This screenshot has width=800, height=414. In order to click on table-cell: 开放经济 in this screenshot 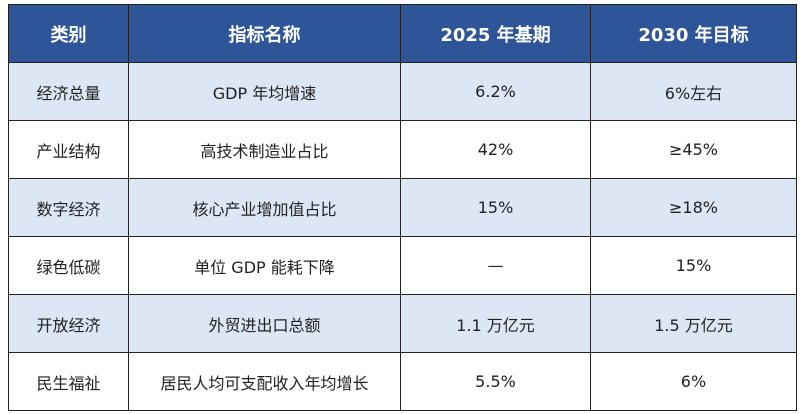, I will do `click(68, 323)`.